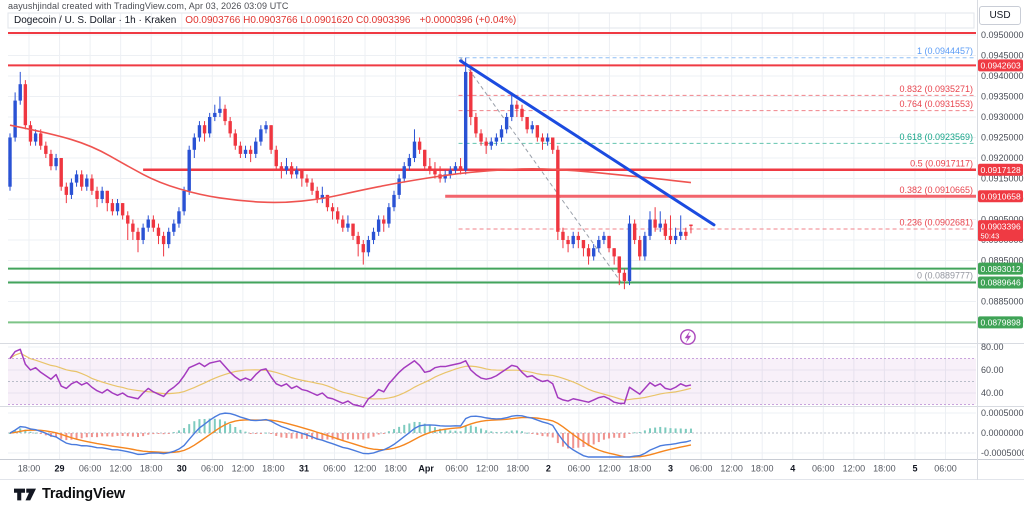  Describe the element at coordinates (1002, 56) in the screenshot. I see `svg-text: 0.0945000` at that location.